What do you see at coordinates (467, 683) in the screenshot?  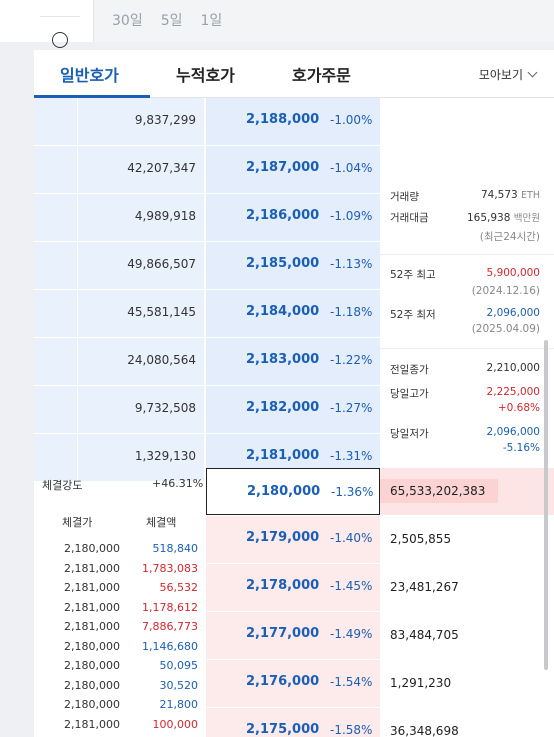 I see `bid-volume-cell: 1,291,230` at bounding box center [467, 683].